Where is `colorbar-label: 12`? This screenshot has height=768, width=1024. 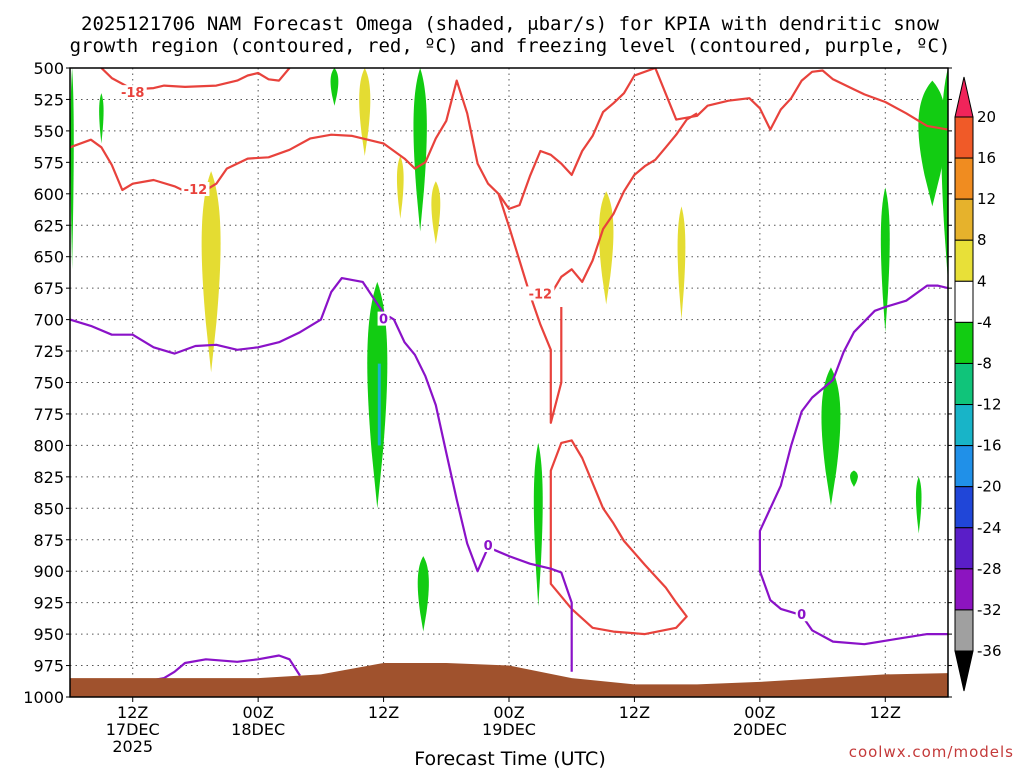
colorbar-label: 12 is located at coordinates (986, 199).